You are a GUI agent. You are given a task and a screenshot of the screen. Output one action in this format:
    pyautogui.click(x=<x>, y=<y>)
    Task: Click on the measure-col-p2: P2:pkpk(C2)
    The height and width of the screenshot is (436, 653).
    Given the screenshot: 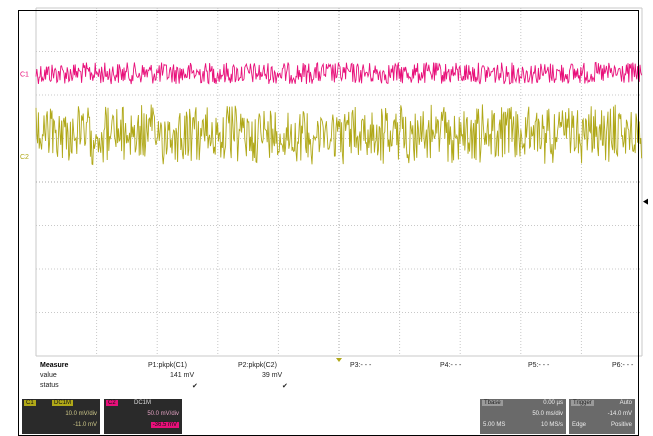 What is the action you would take?
    pyautogui.click(x=257, y=365)
    